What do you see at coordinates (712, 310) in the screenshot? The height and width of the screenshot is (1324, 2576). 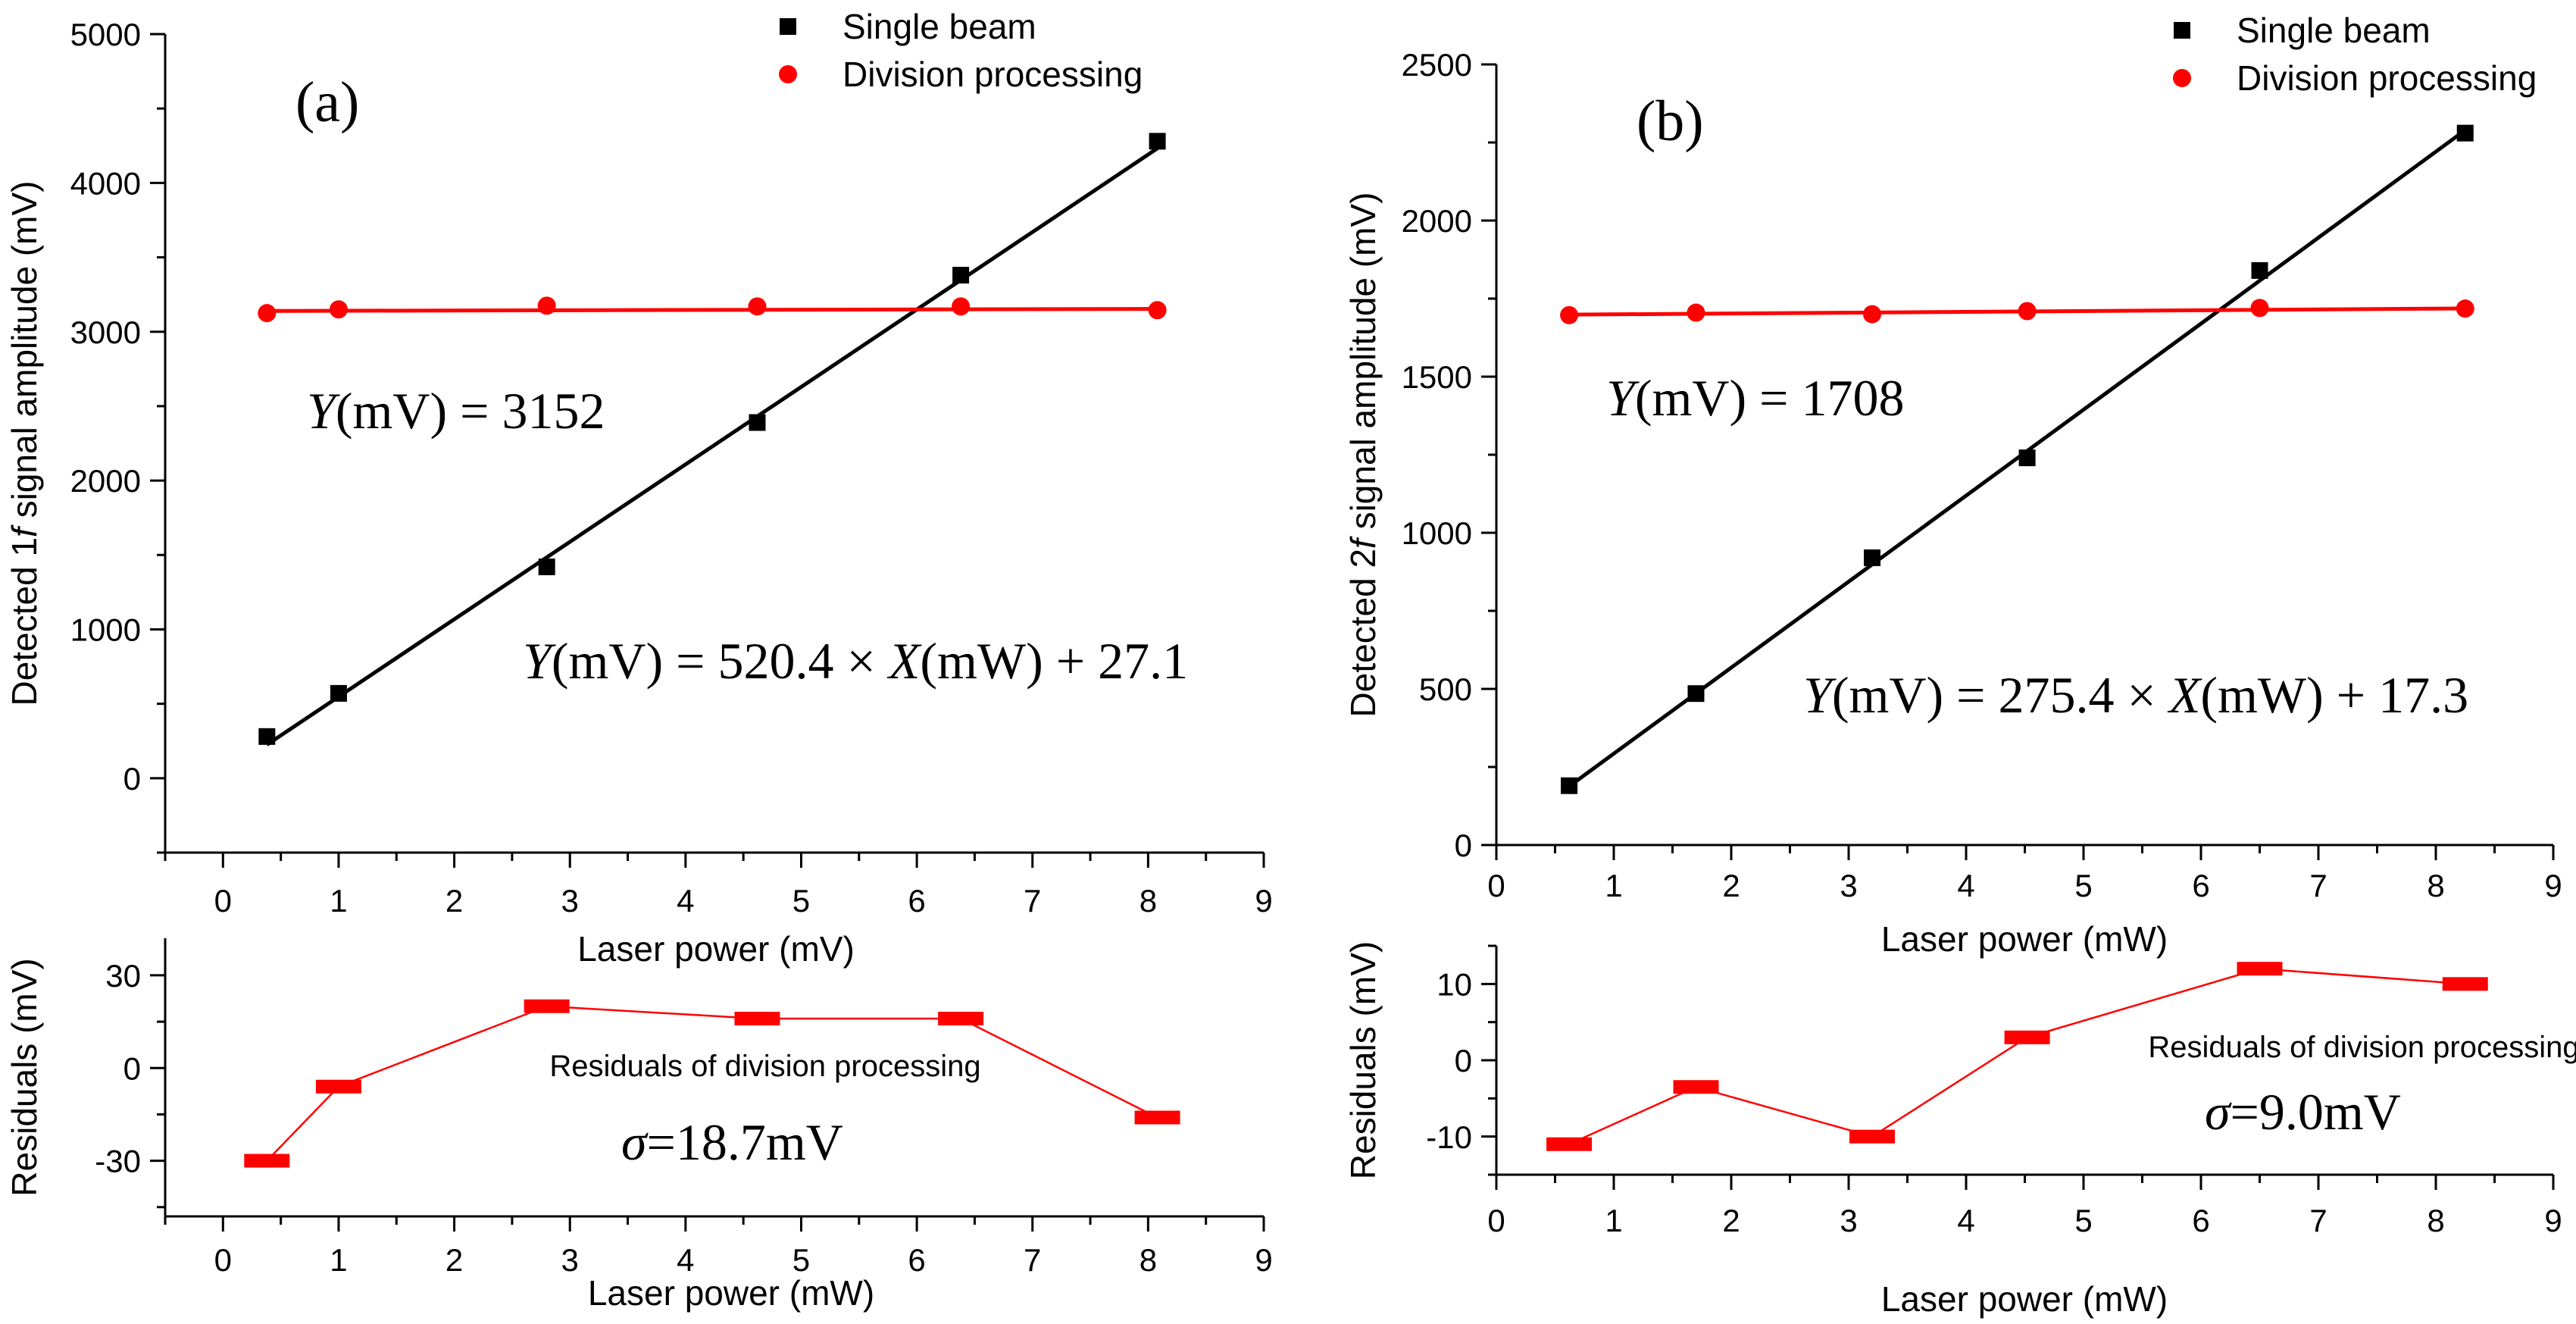 I see `panel-a-series-division-fit-line` at bounding box center [712, 310].